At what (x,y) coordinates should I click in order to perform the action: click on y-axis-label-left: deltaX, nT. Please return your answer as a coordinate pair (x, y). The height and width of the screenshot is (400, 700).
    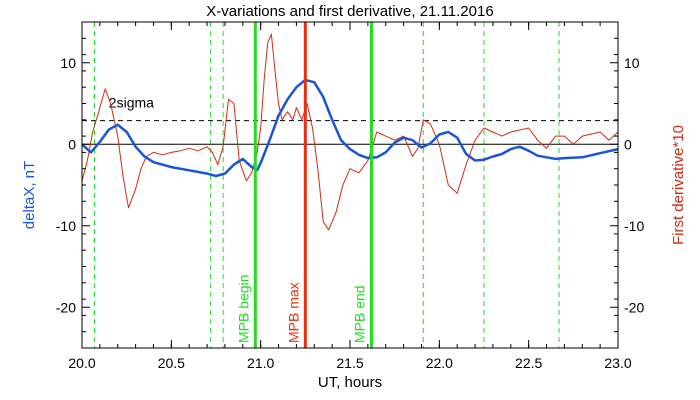
    Looking at the image, I should click on (29, 195).